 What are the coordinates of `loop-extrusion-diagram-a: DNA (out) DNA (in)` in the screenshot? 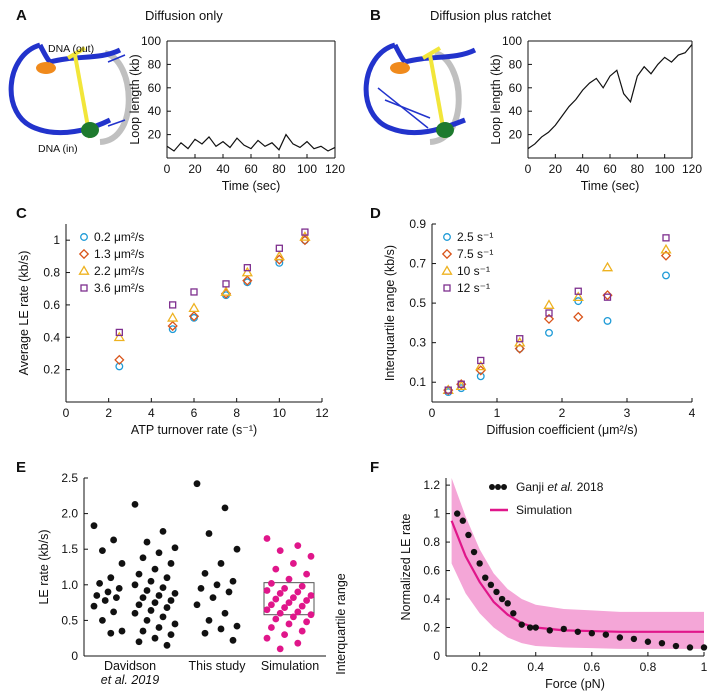 It's located at (70, 98).